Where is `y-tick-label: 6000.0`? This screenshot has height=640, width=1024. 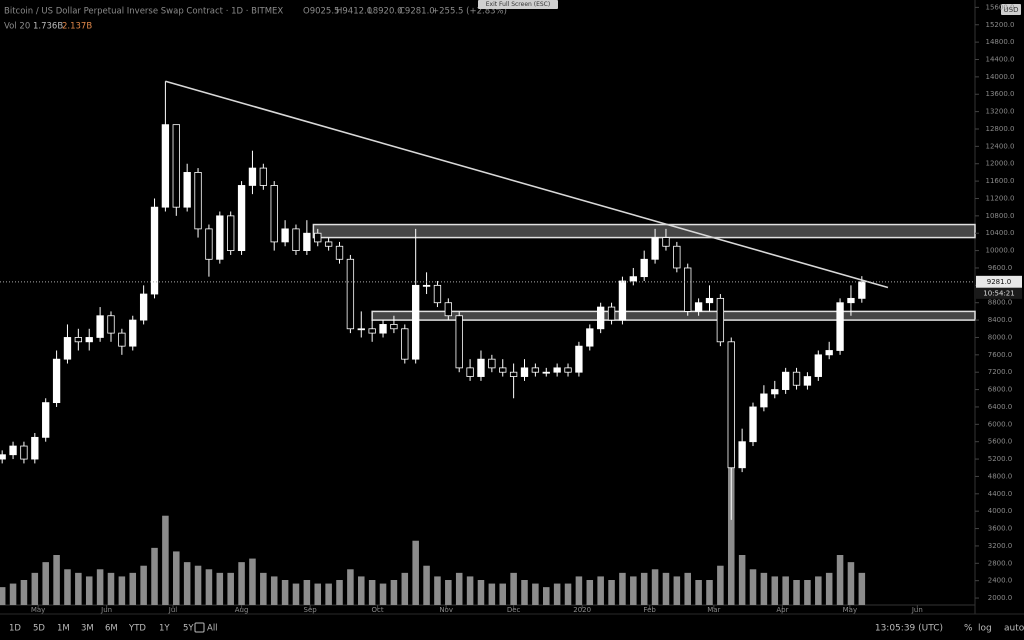
y-tick-label: 6000.0 is located at coordinates (1000, 424).